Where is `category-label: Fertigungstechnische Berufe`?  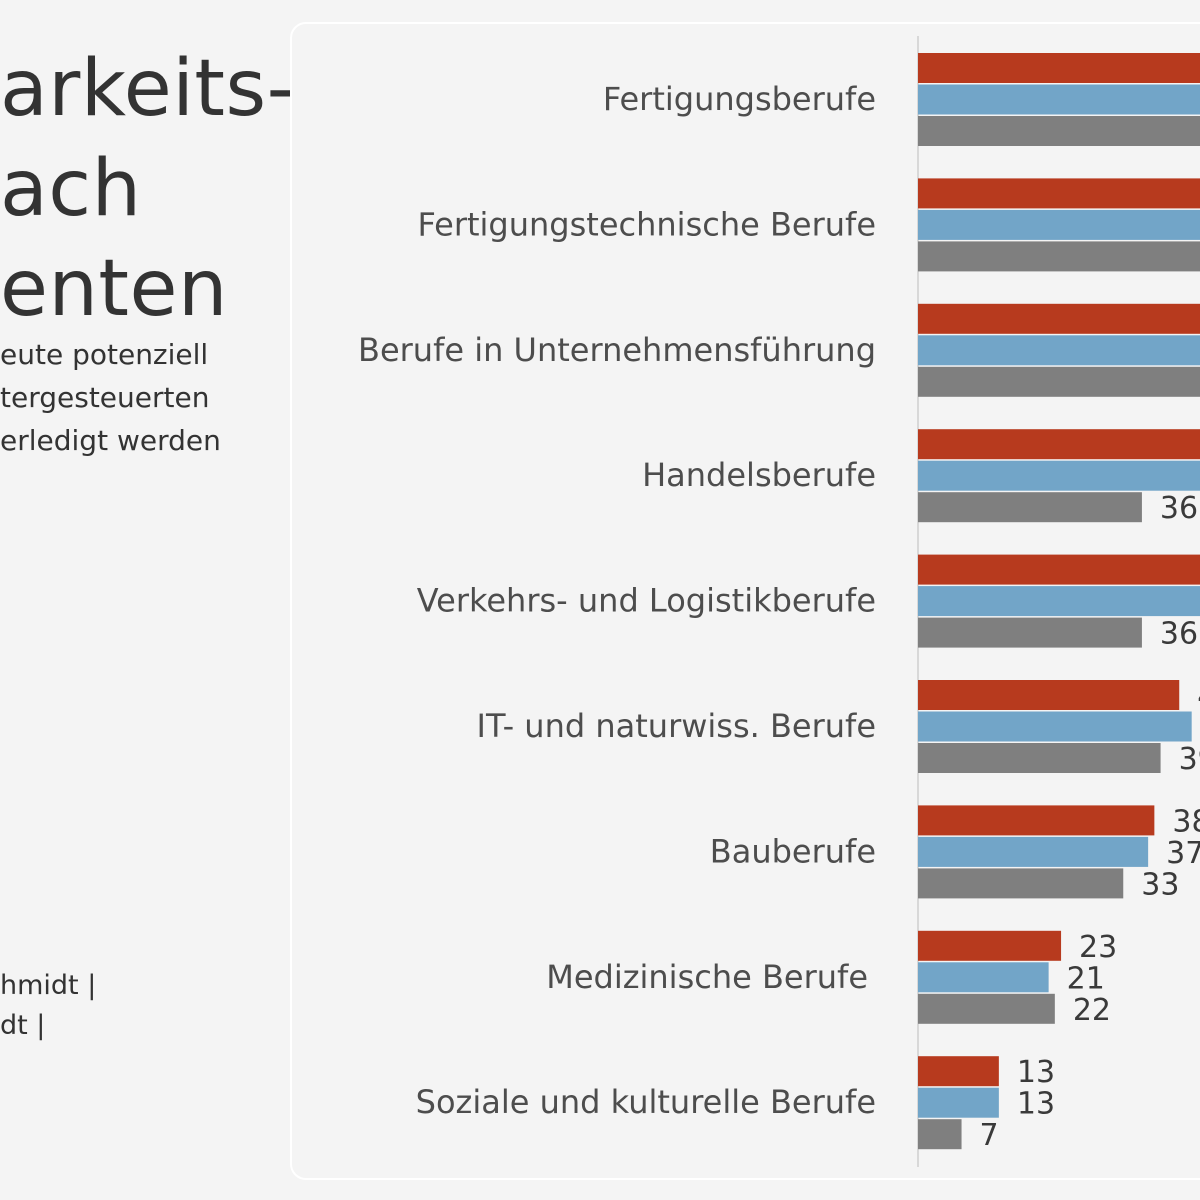 category-label: Fertigungstechnische Berufe is located at coordinates (646, 224).